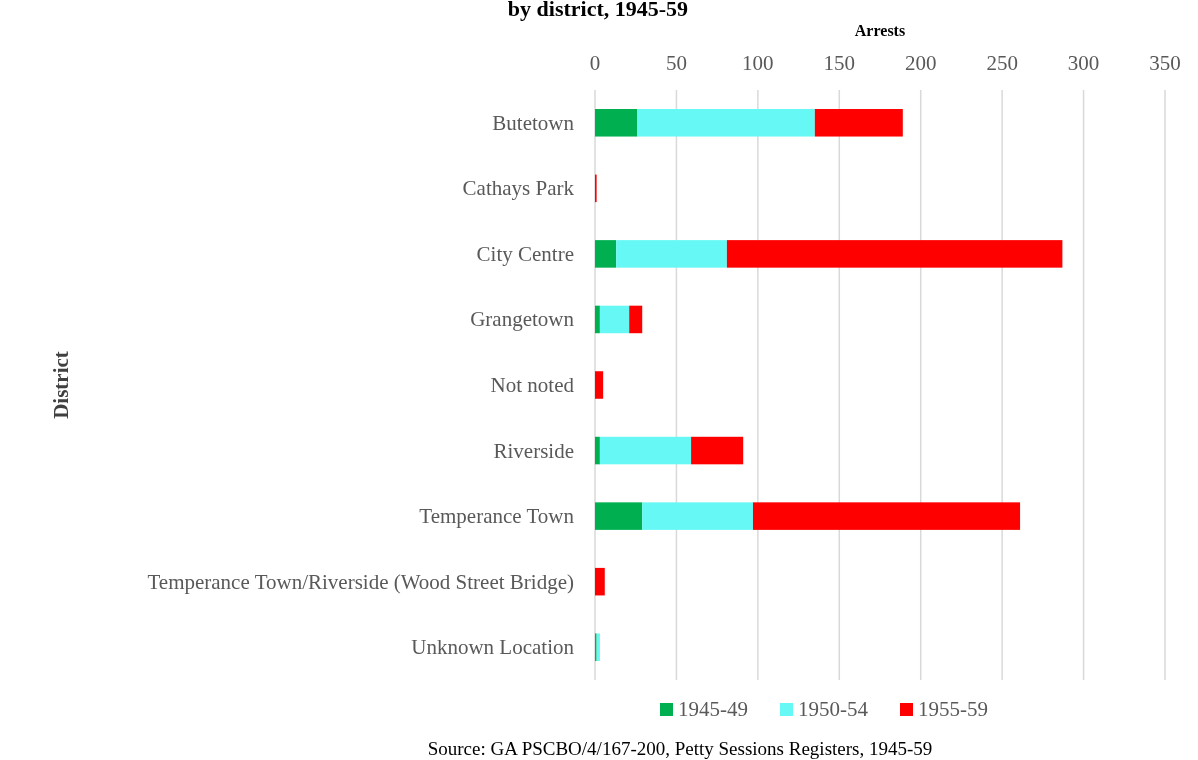  What do you see at coordinates (676, 63) in the screenshot?
I see `x-tick-label: 50` at bounding box center [676, 63].